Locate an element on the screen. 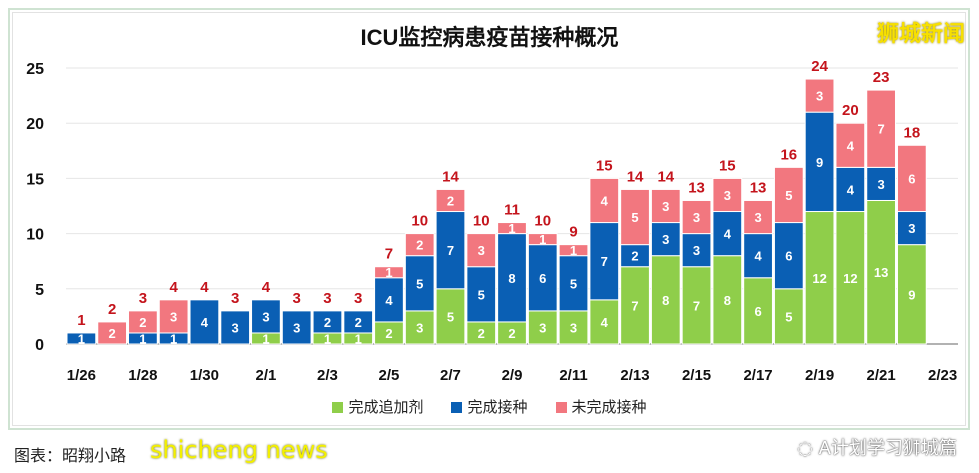 The width and height of the screenshot is (979, 473). wechat-icon: ◌ is located at coordinates (808, 448).